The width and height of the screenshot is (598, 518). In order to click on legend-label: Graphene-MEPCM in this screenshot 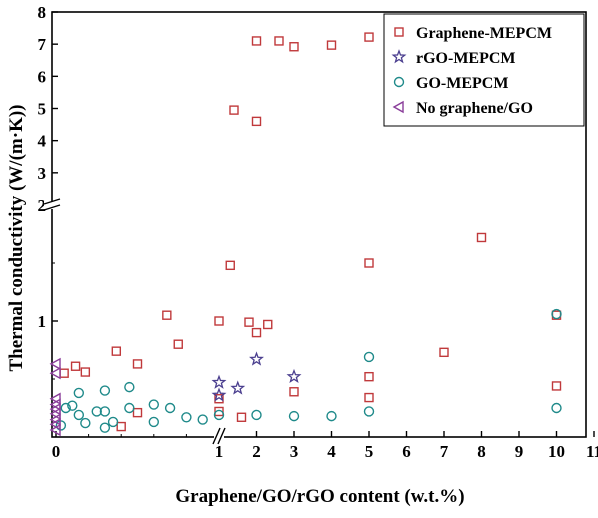, I will do `click(484, 33)`.